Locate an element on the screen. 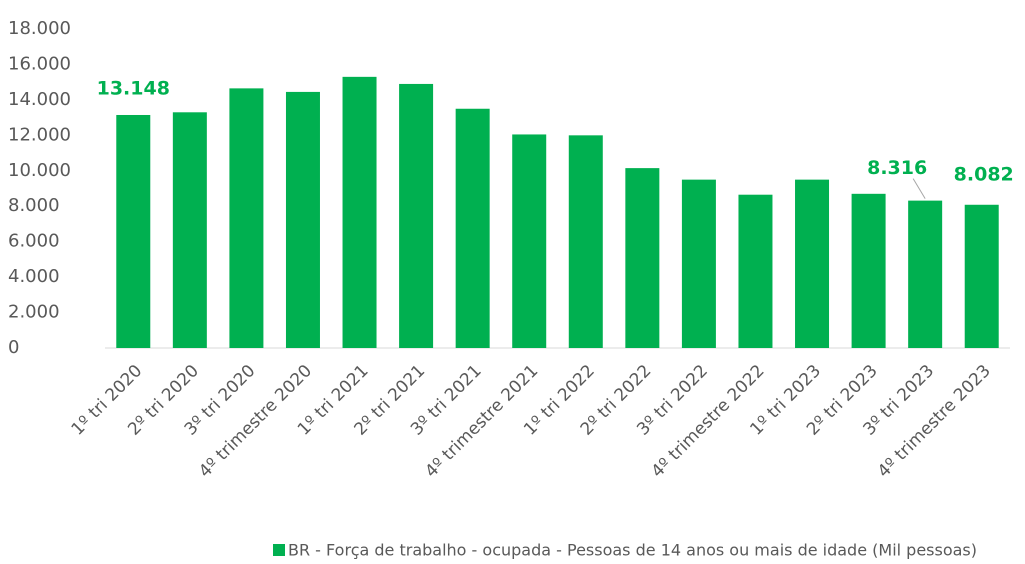 This screenshot has width=1025, height=564. y-tick-label: 6.000 is located at coordinates (34, 241).